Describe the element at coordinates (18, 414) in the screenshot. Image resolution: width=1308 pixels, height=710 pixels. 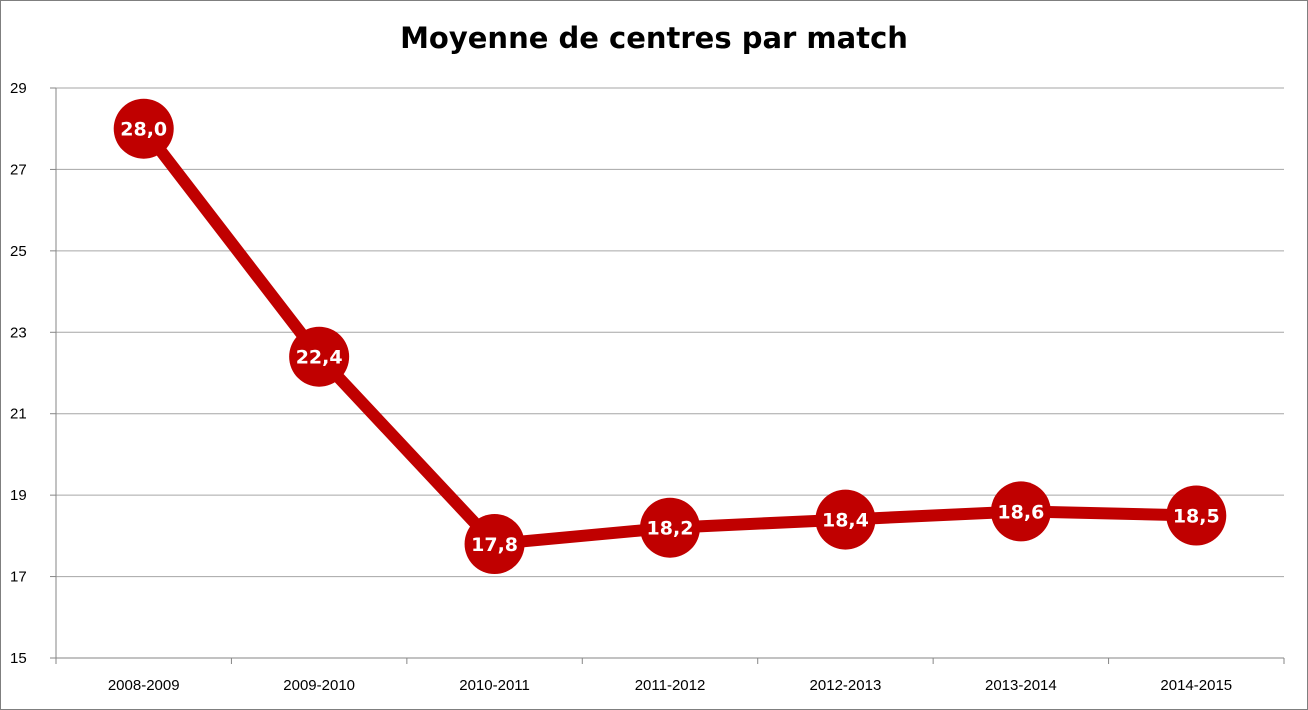
I see `y-tick-label: 21` at that location.